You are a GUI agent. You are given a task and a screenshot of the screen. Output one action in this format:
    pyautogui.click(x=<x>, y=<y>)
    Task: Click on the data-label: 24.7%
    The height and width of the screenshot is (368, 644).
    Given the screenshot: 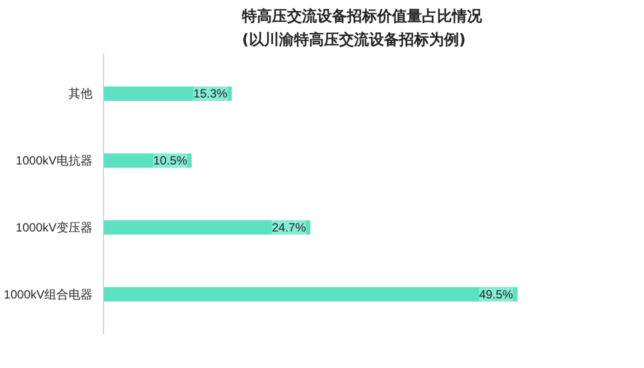 What is the action you would take?
    pyautogui.click(x=289, y=227)
    